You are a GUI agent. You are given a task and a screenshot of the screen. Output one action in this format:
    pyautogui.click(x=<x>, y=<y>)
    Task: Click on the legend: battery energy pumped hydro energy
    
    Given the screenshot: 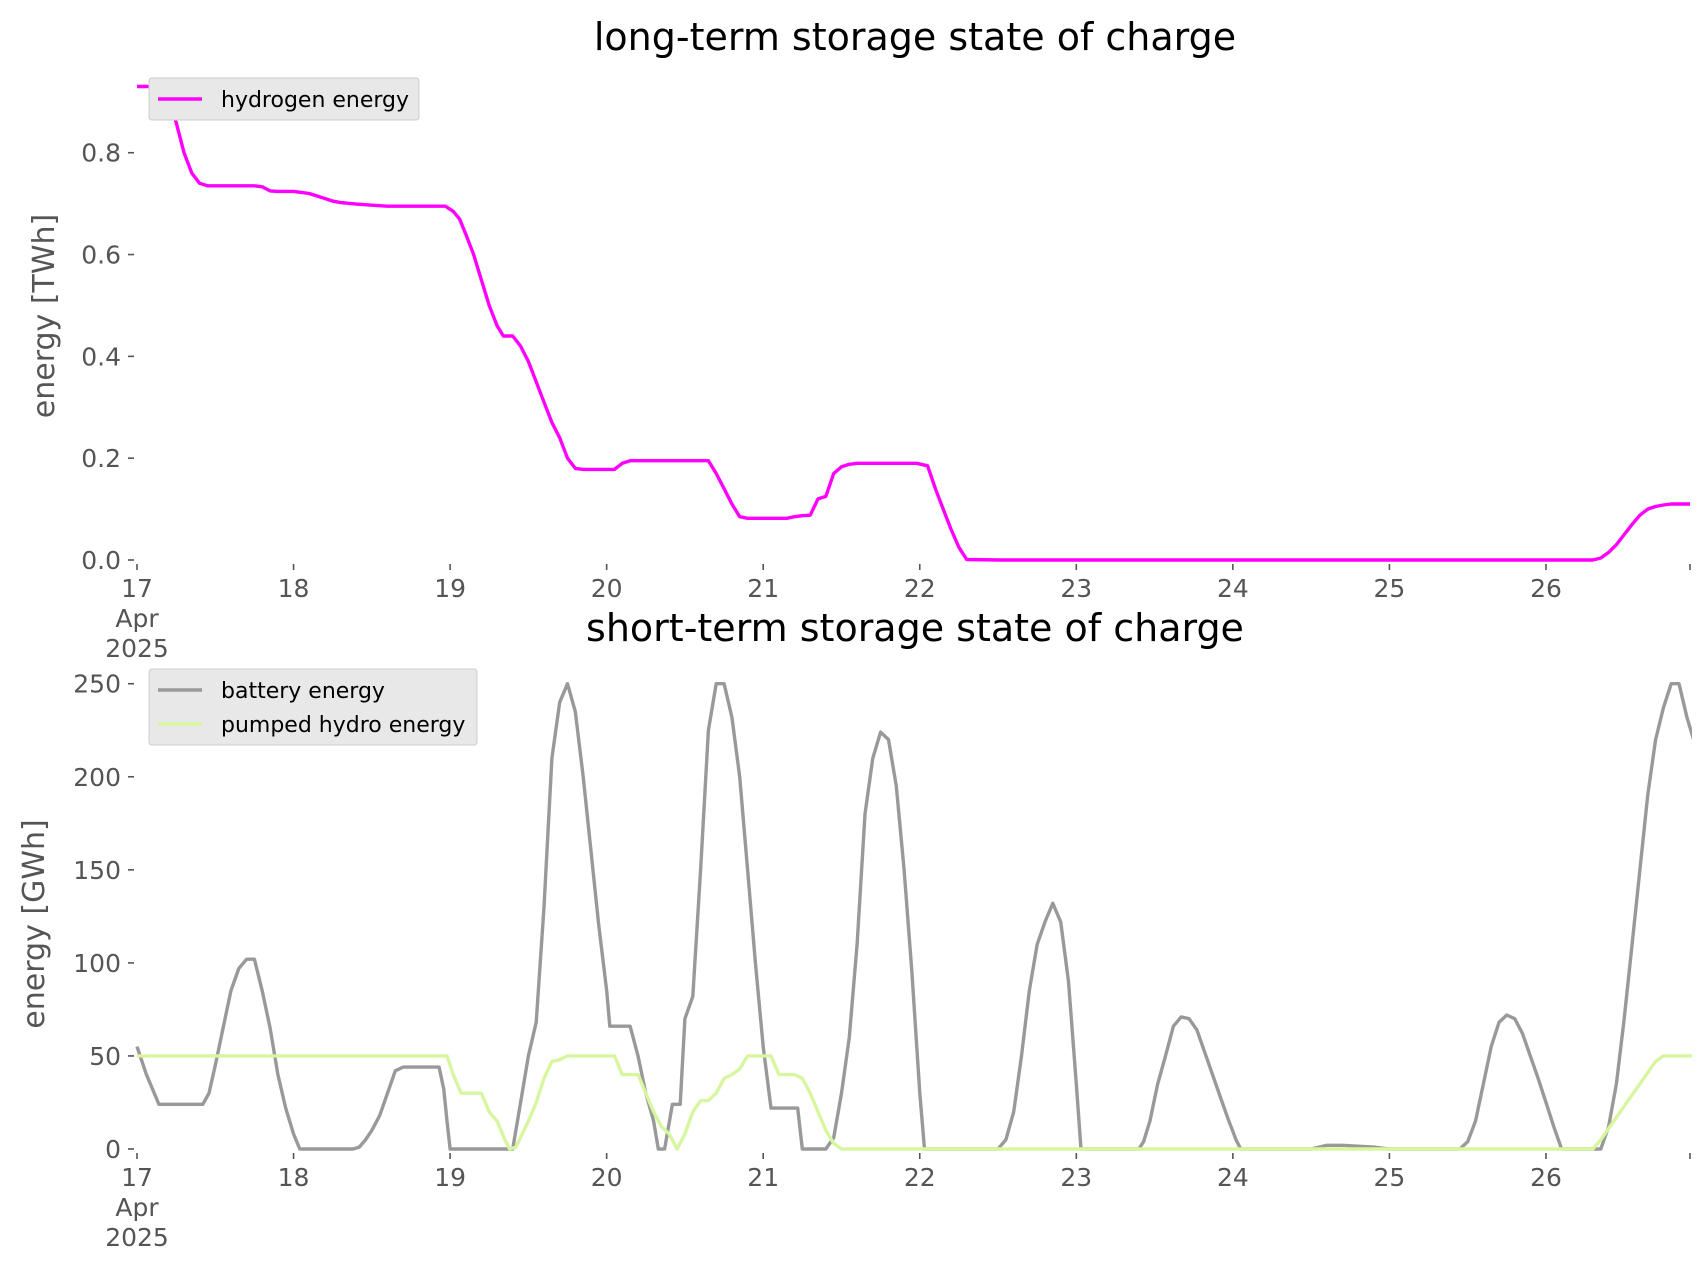 What is the action you would take?
    pyautogui.click(x=313, y=707)
    